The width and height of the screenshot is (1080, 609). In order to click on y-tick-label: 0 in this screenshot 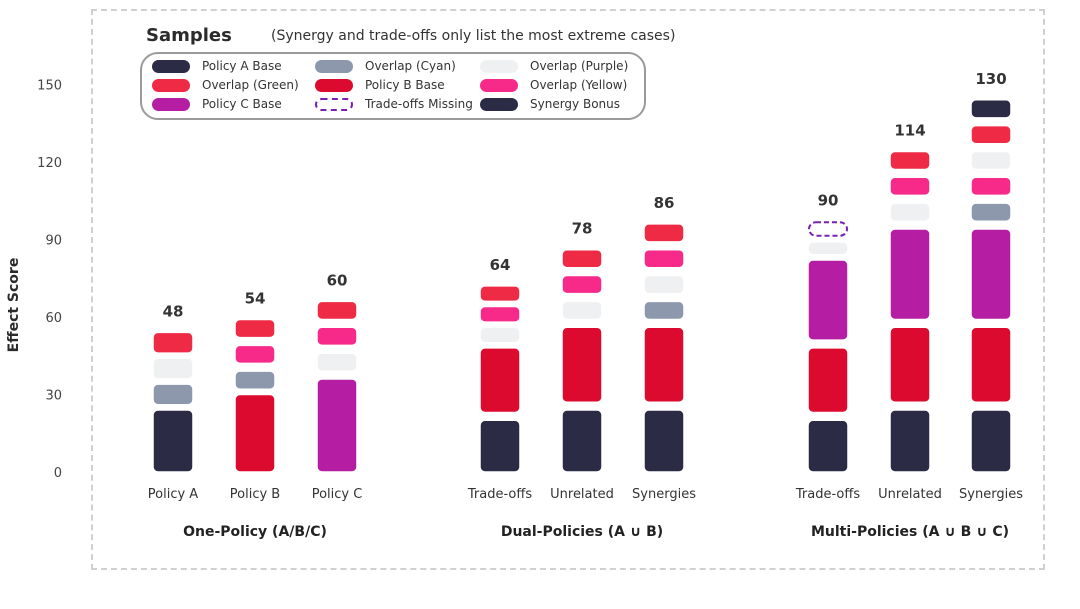, I will do `click(58, 473)`.